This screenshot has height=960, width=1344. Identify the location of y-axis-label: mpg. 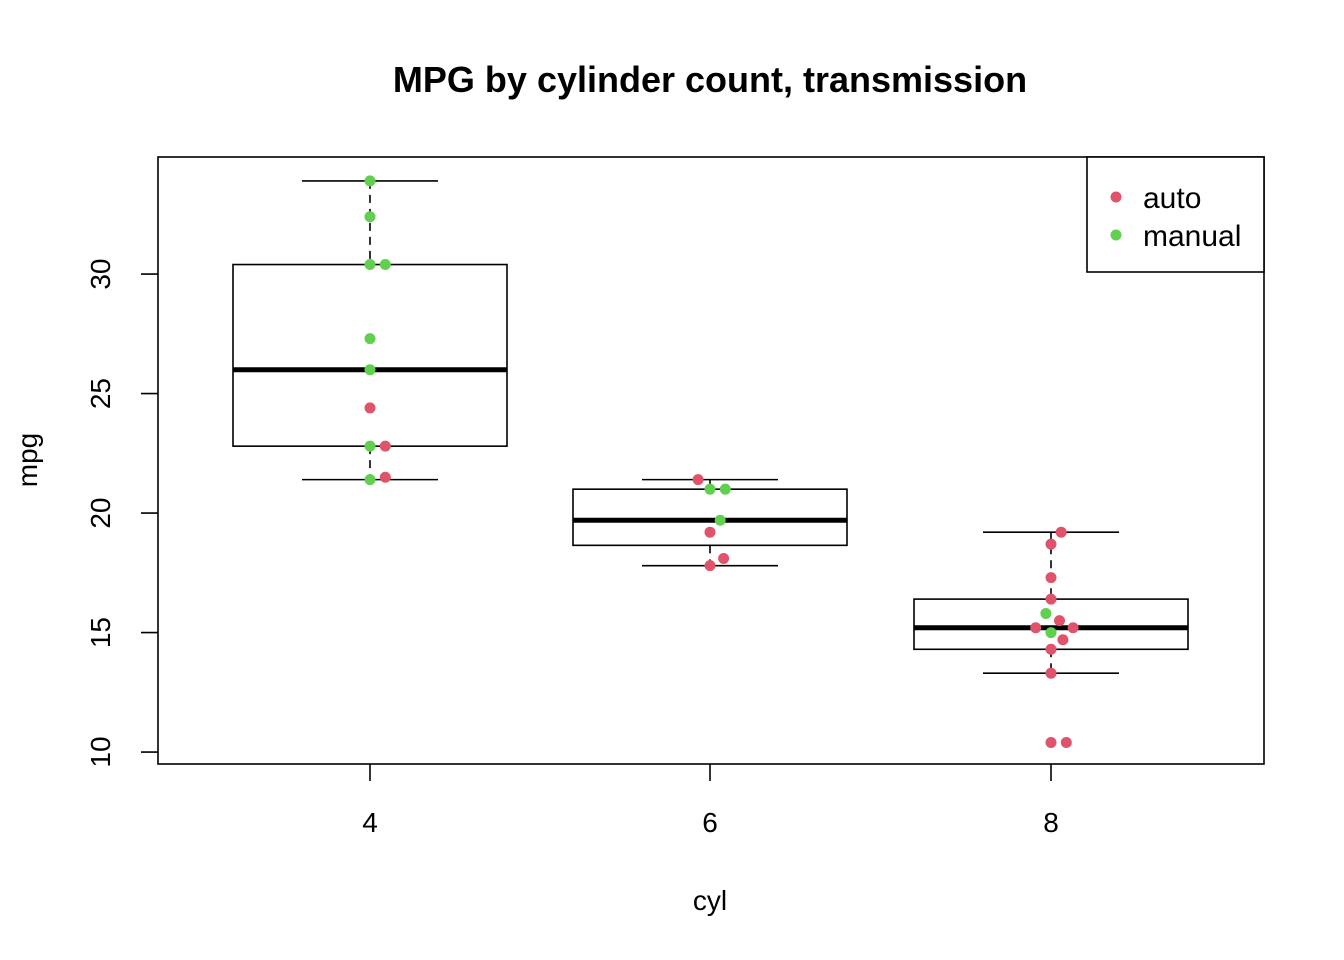
(27, 460).